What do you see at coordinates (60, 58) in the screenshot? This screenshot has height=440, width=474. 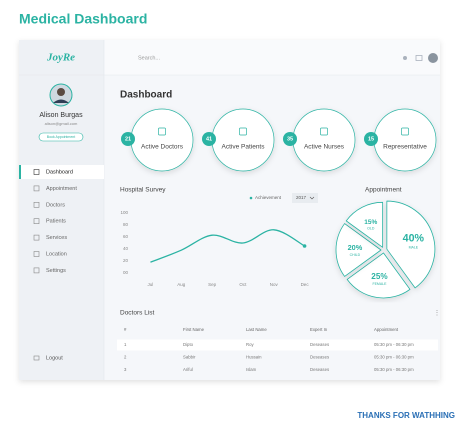 I see `logo: JoyRe` at bounding box center [60, 58].